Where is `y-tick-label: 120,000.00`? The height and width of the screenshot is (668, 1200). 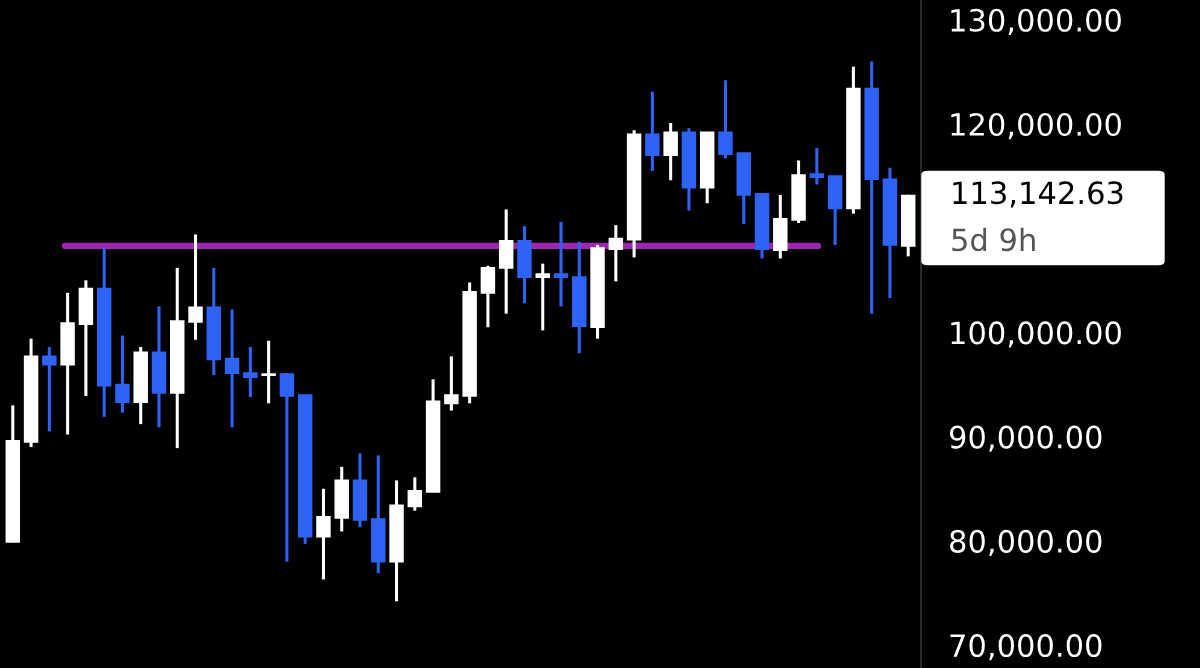
y-tick-label: 120,000.00 is located at coordinates (1036, 126).